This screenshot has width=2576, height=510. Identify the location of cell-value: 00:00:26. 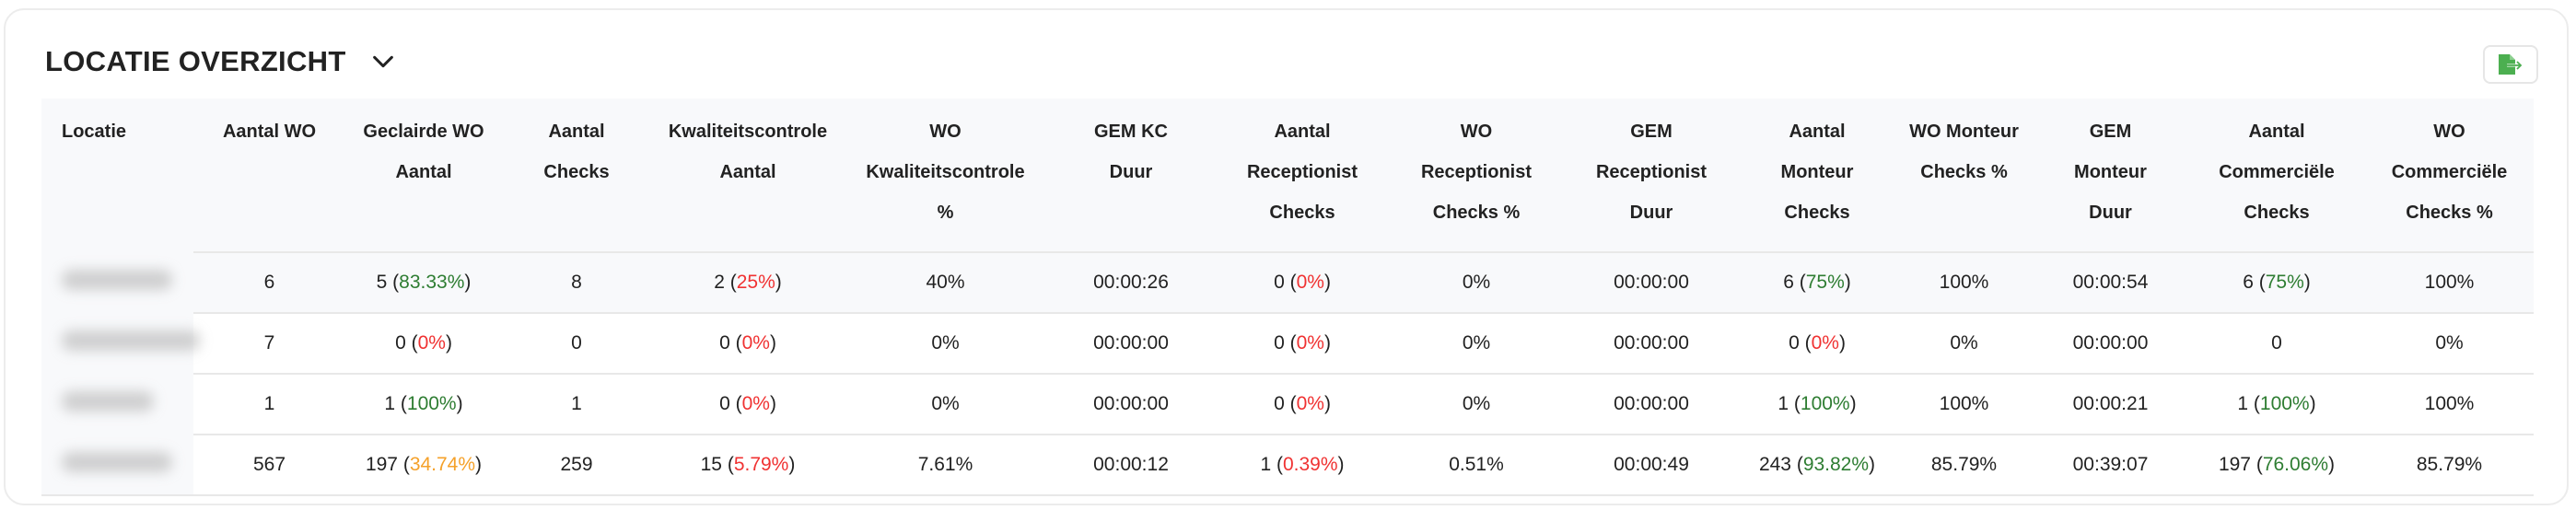
(1131, 282).